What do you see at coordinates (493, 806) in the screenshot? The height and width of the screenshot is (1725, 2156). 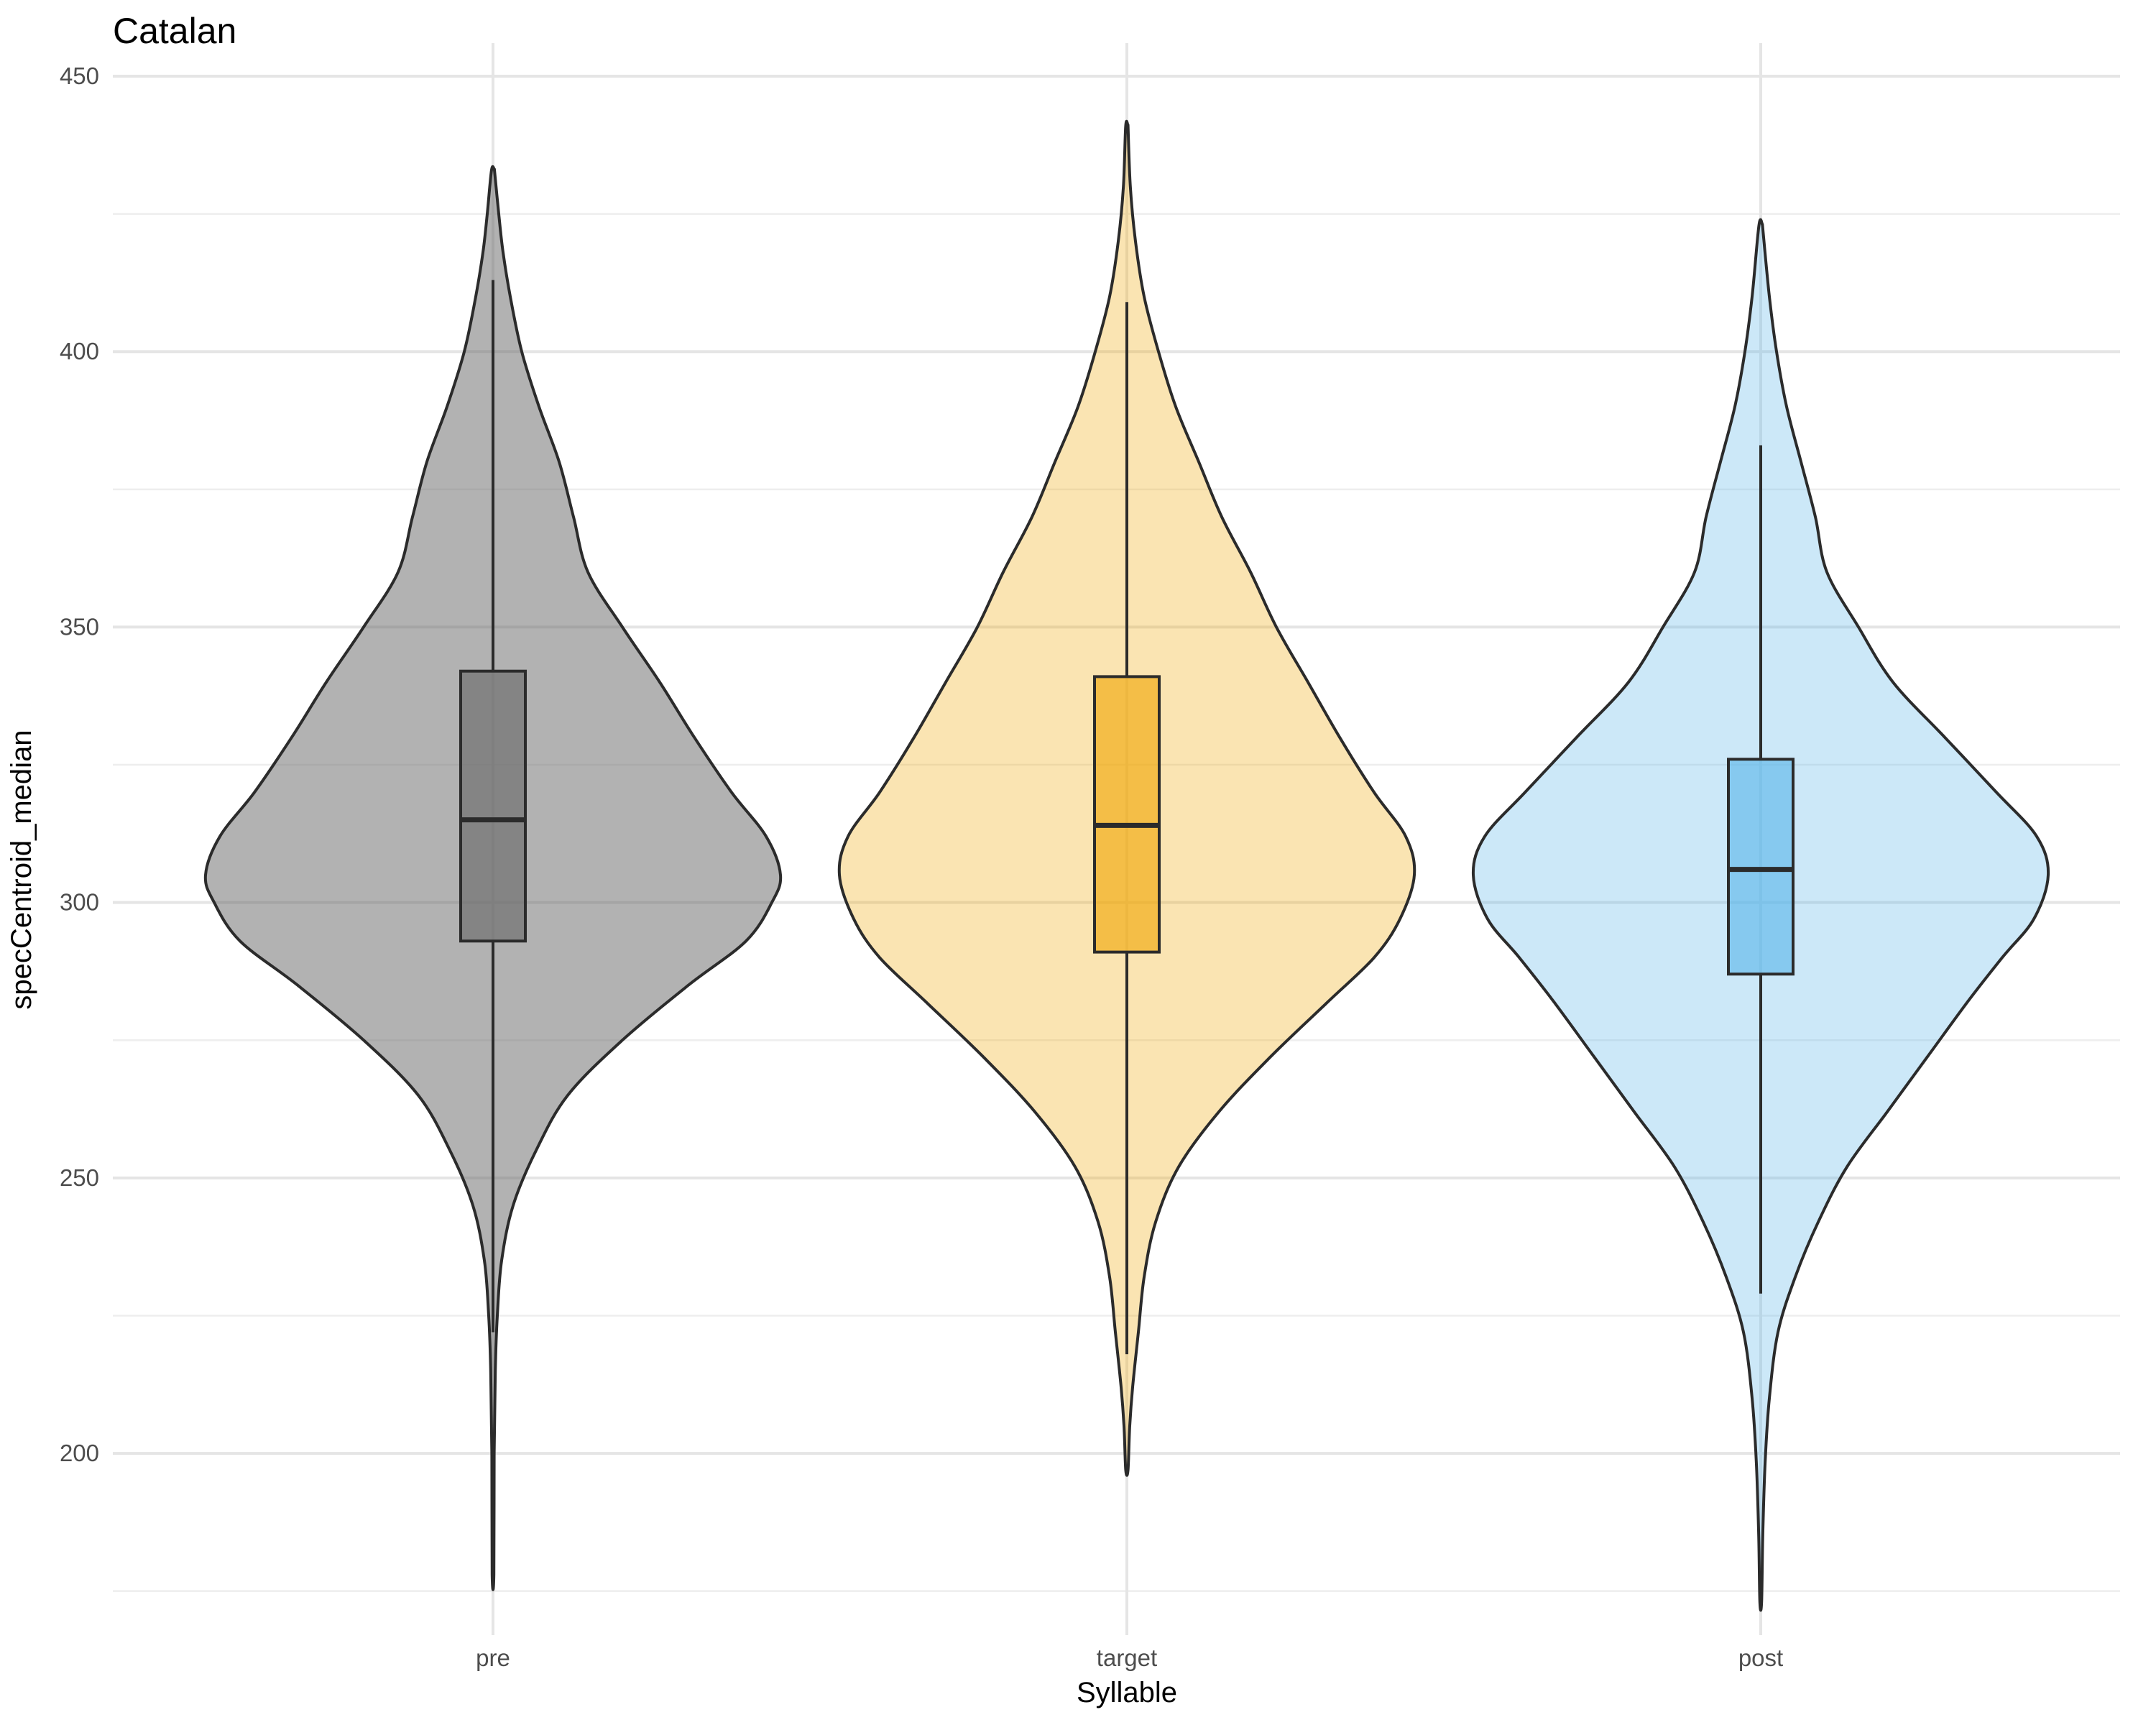 I see `box-pre` at bounding box center [493, 806].